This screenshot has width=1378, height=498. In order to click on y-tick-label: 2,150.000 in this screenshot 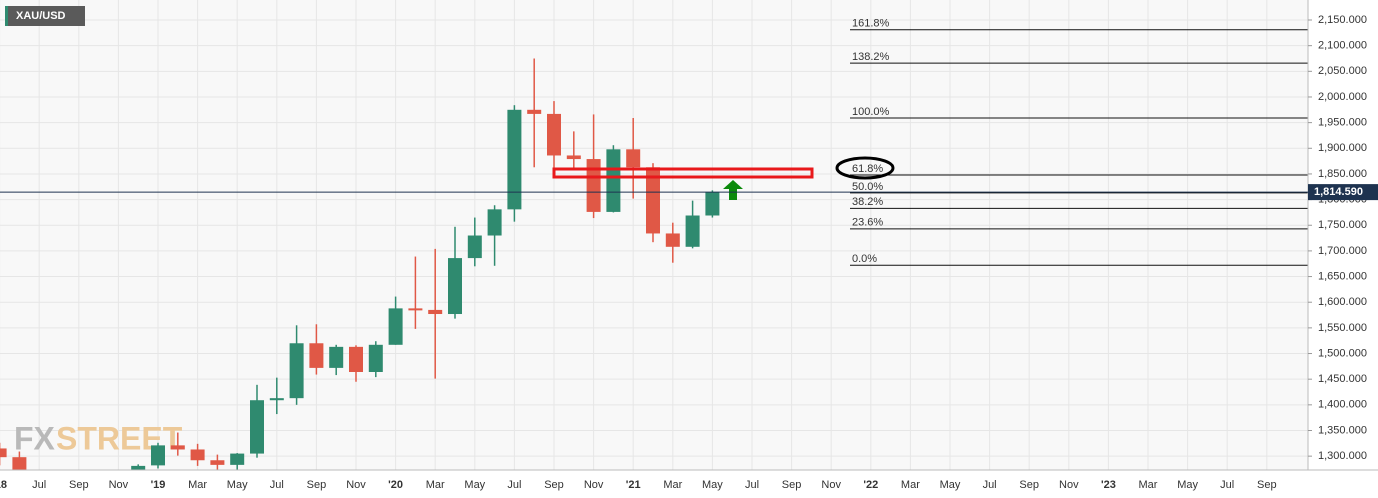, I will do `click(1342, 20)`.